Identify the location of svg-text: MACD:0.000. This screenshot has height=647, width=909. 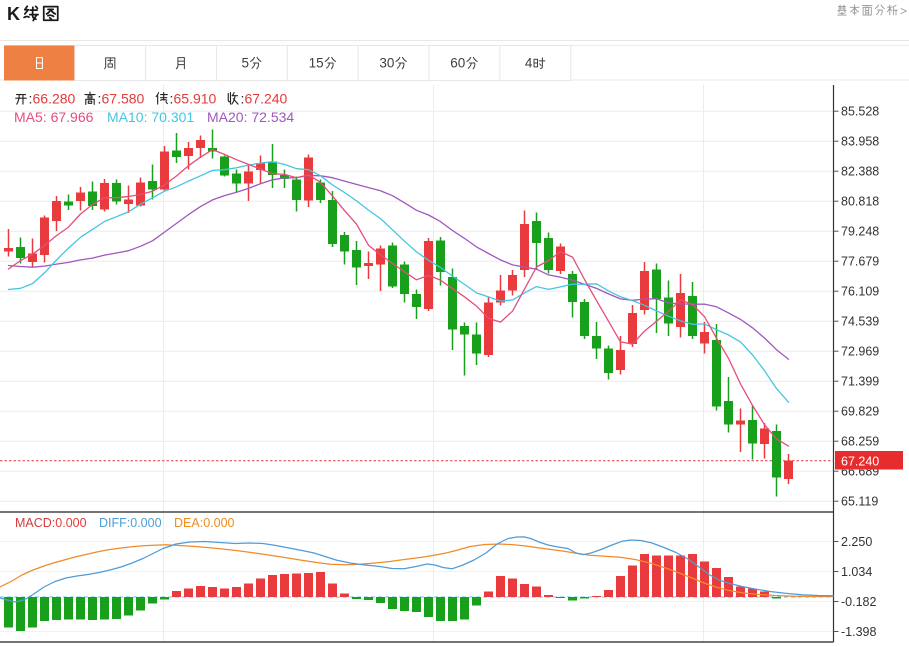
(51, 523).